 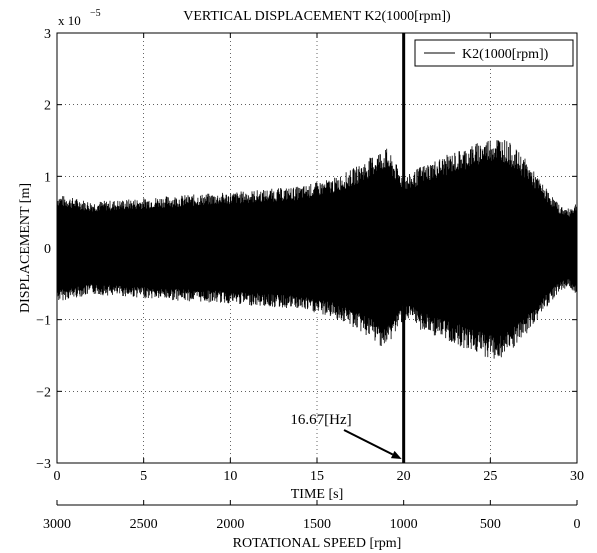 I want to click on legend: K2(1000[rpm]), so click(x=494, y=53).